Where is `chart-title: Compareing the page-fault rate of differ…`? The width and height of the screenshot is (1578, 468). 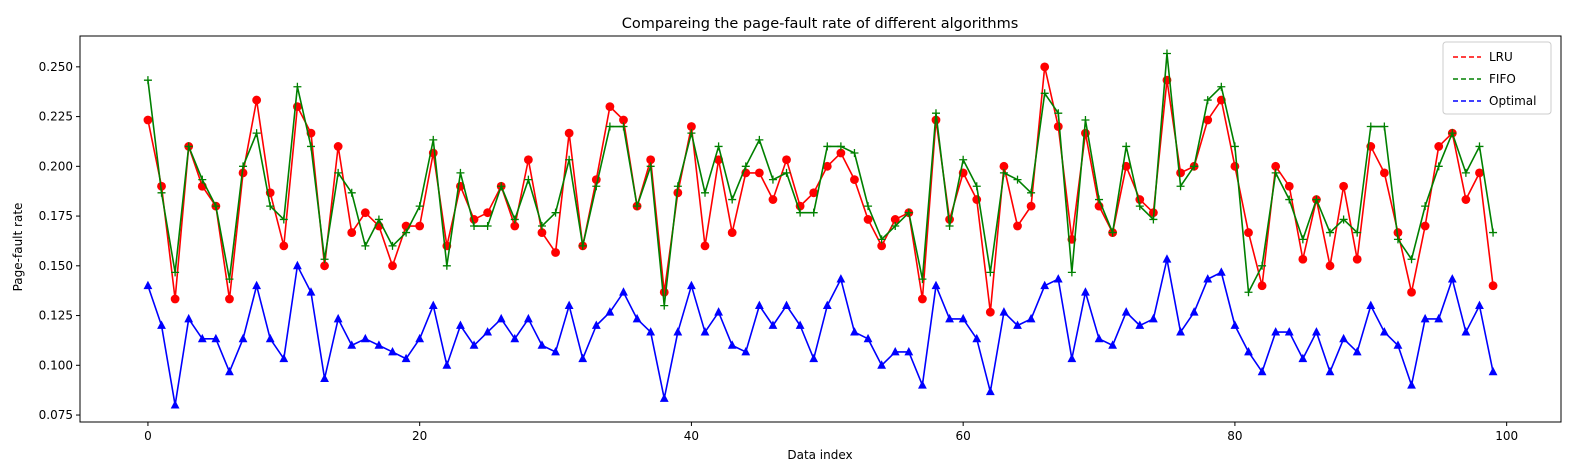 chart-title: Compareing the page-fault rate of differ… is located at coordinates (820, 24).